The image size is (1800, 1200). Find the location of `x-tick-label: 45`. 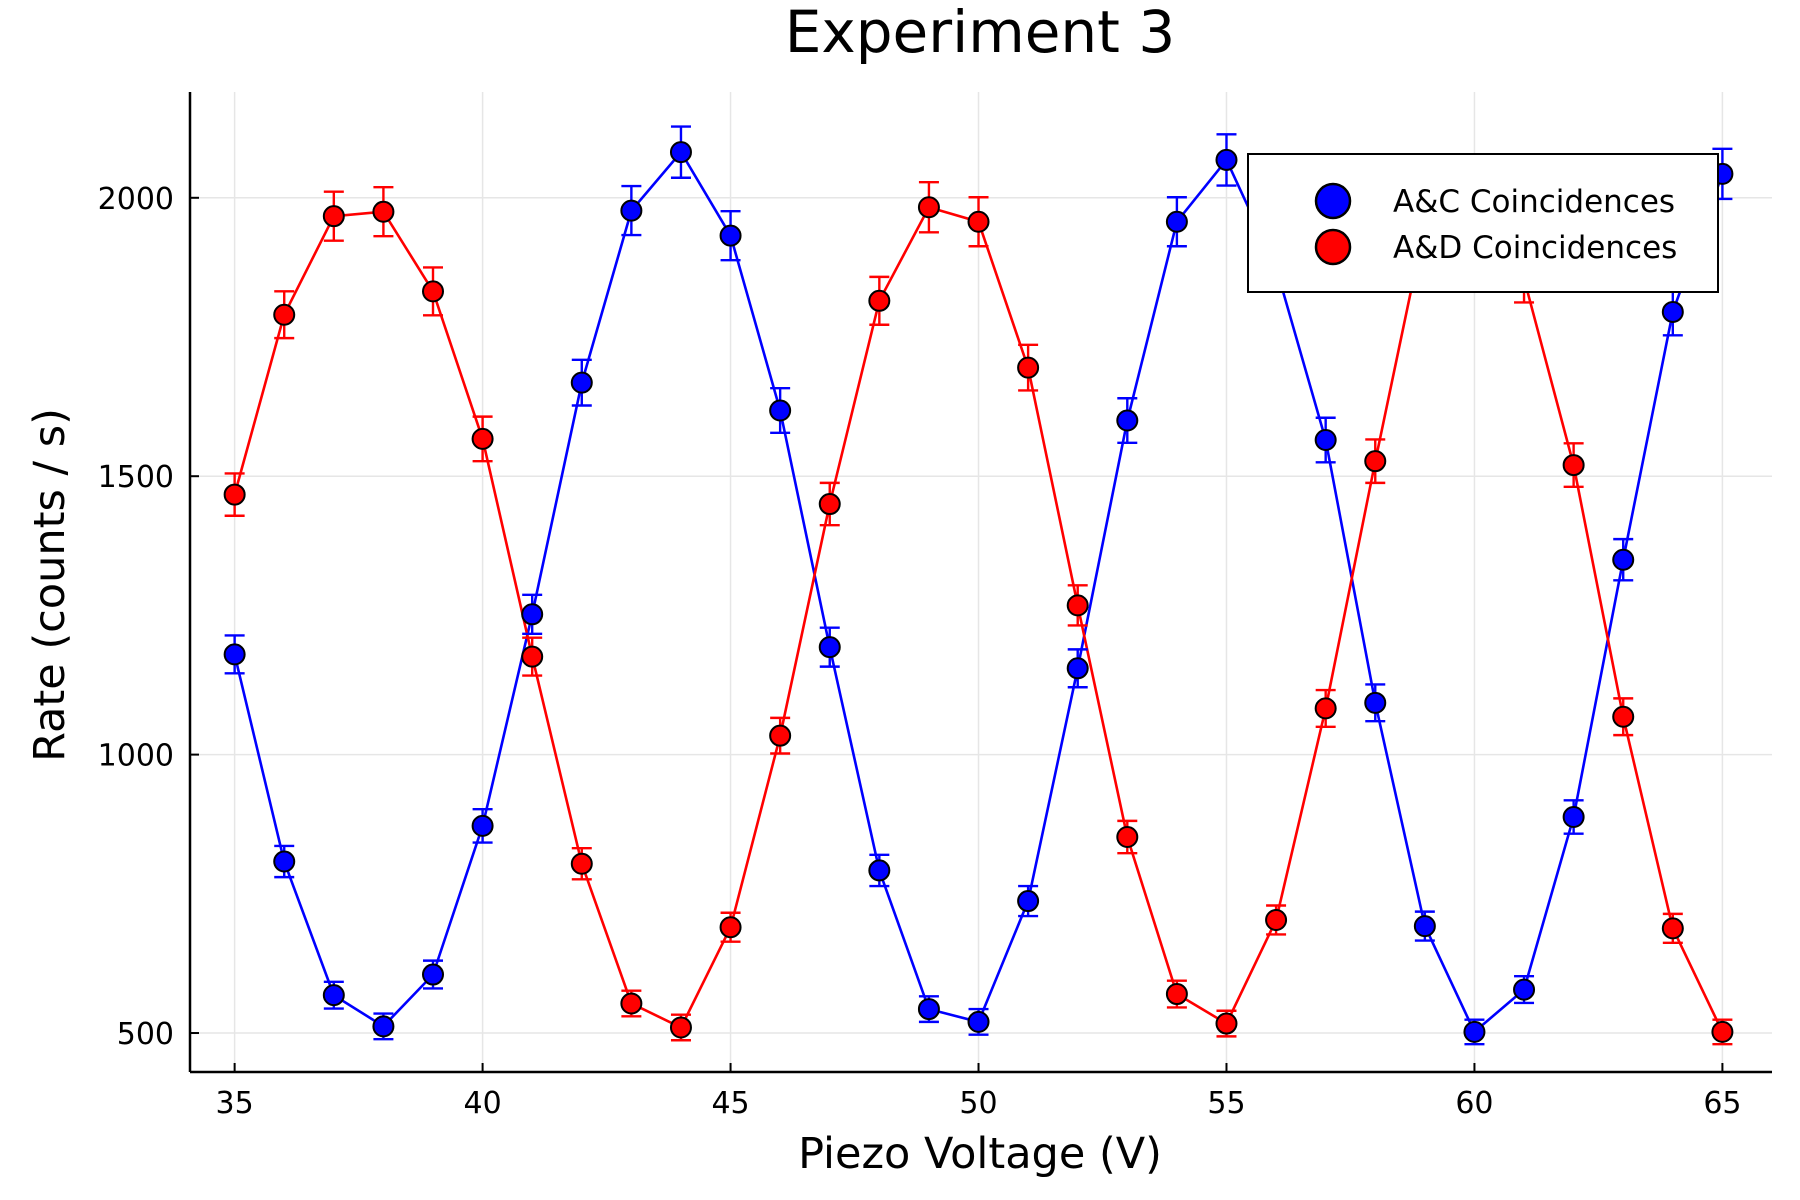

x-tick-label: 45 is located at coordinates (730, 1103).